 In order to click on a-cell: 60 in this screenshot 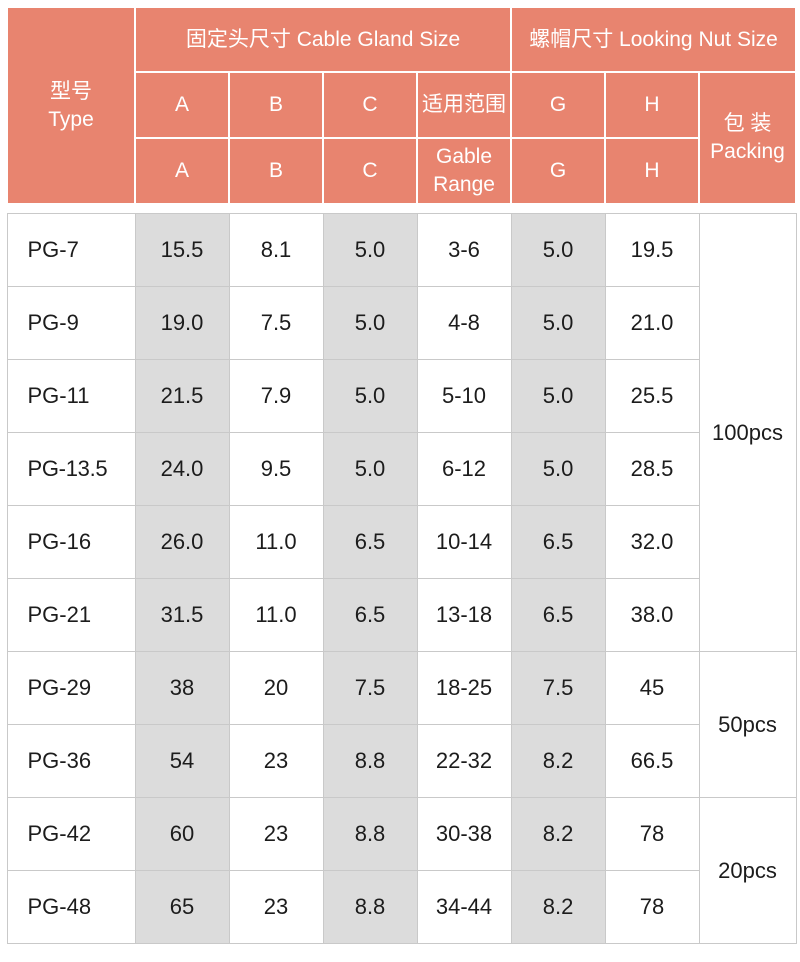, I will do `click(182, 834)`.